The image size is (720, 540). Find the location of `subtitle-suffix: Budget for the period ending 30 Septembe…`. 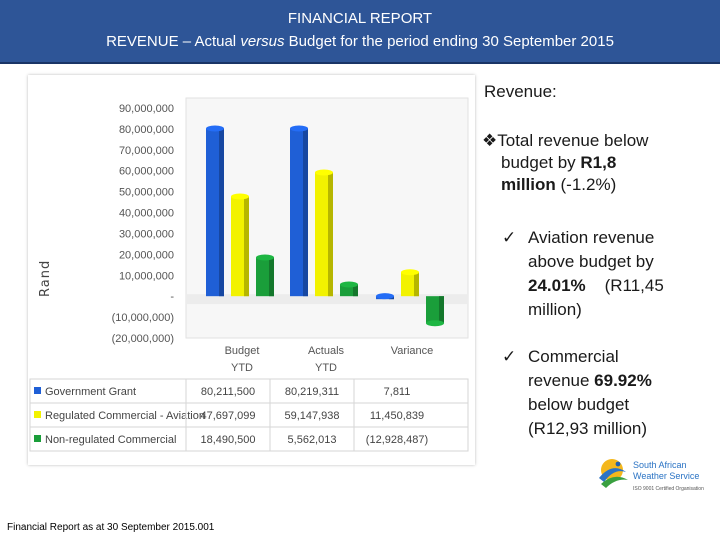

subtitle-suffix: Budget for the period ending 30 Septembe… is located at coordinates (449, 41).